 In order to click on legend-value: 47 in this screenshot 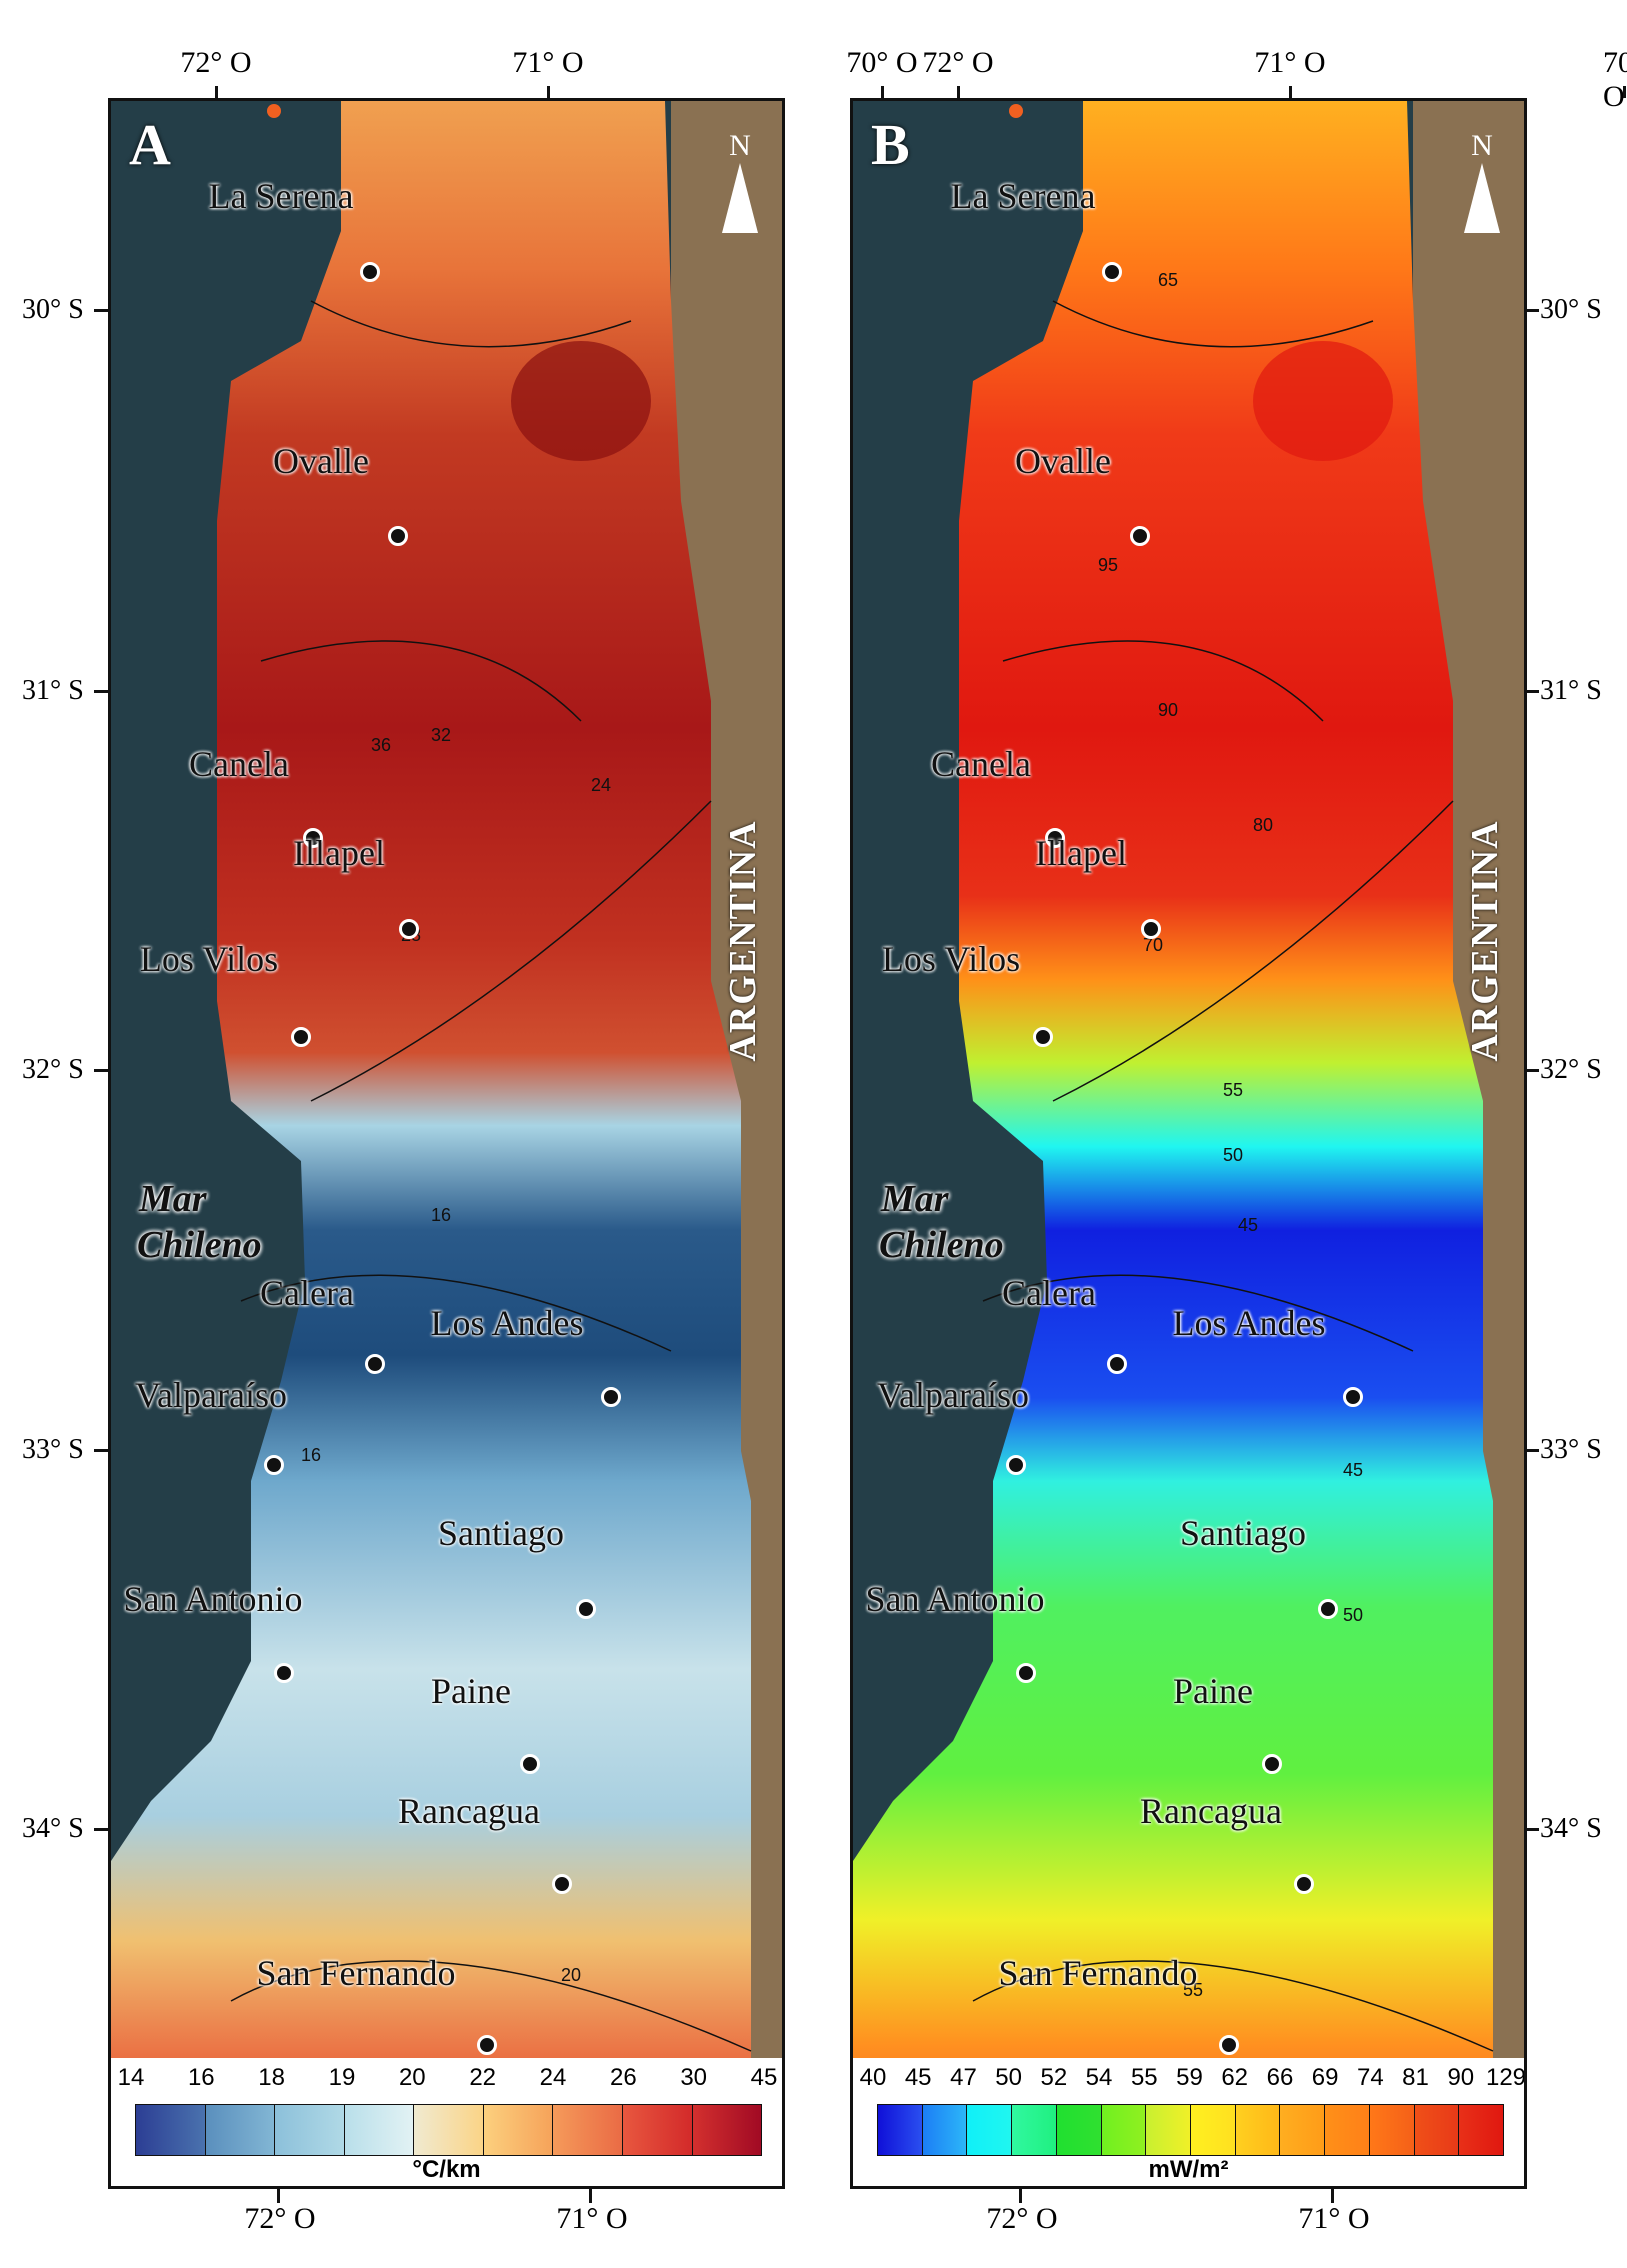, I will do `click(963, 2077)`.